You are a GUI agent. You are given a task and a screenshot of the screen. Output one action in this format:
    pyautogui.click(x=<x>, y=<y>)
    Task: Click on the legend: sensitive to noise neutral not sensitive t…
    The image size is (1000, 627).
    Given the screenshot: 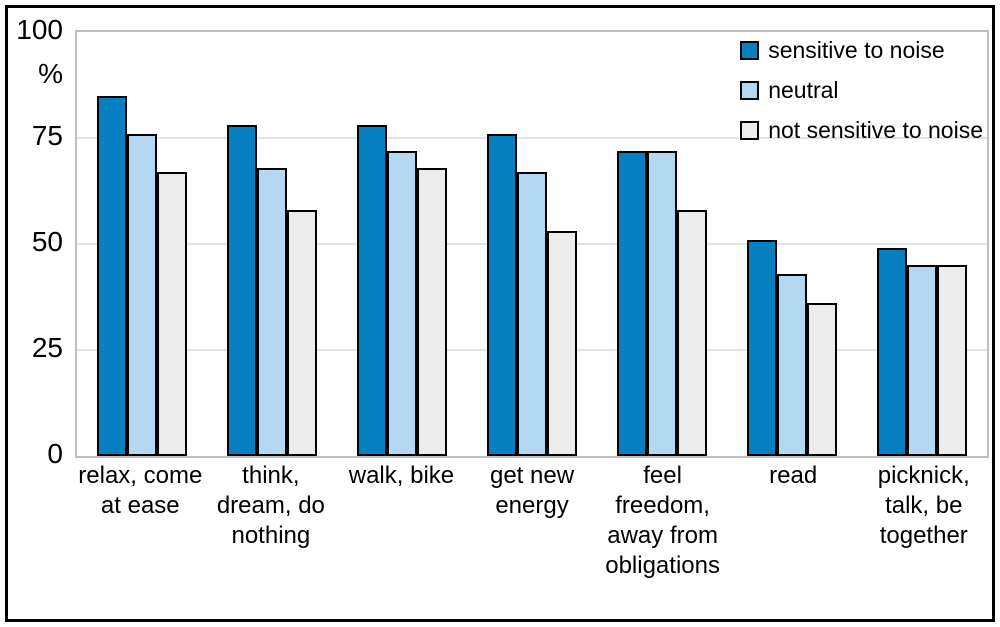 What is the action you would take?
    pyautogui.click(x=861, y=90)
    